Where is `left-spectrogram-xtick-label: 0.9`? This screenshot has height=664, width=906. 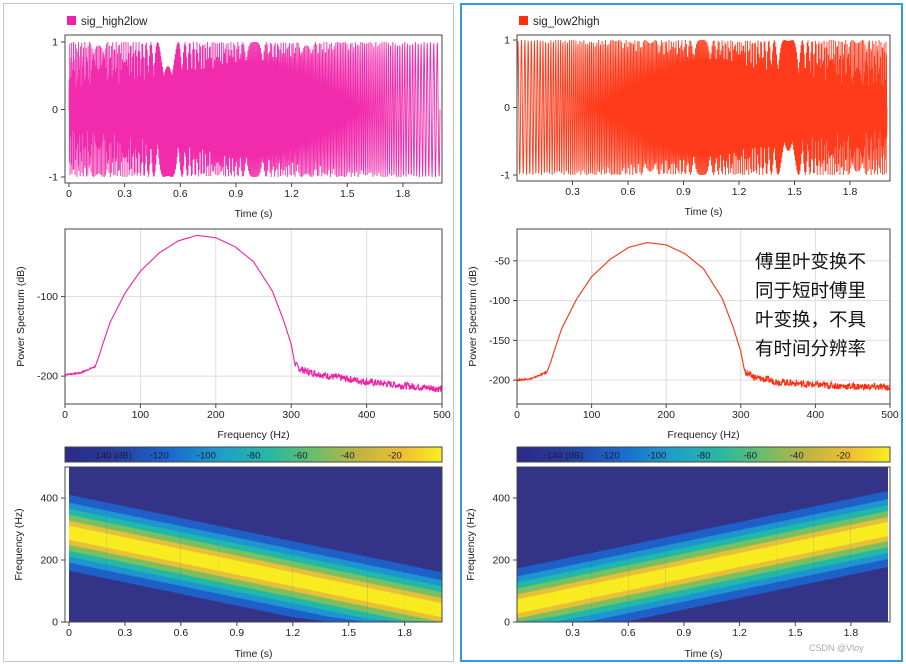
left-spectrogram-xtick-label: 0.9 is located at coordinates (237, 633).